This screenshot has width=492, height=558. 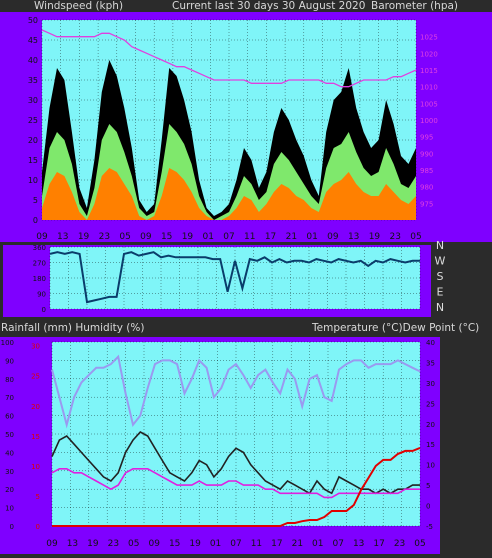 I want to click on barometer-y-tick-label: 980, so click(x=426, y=188).